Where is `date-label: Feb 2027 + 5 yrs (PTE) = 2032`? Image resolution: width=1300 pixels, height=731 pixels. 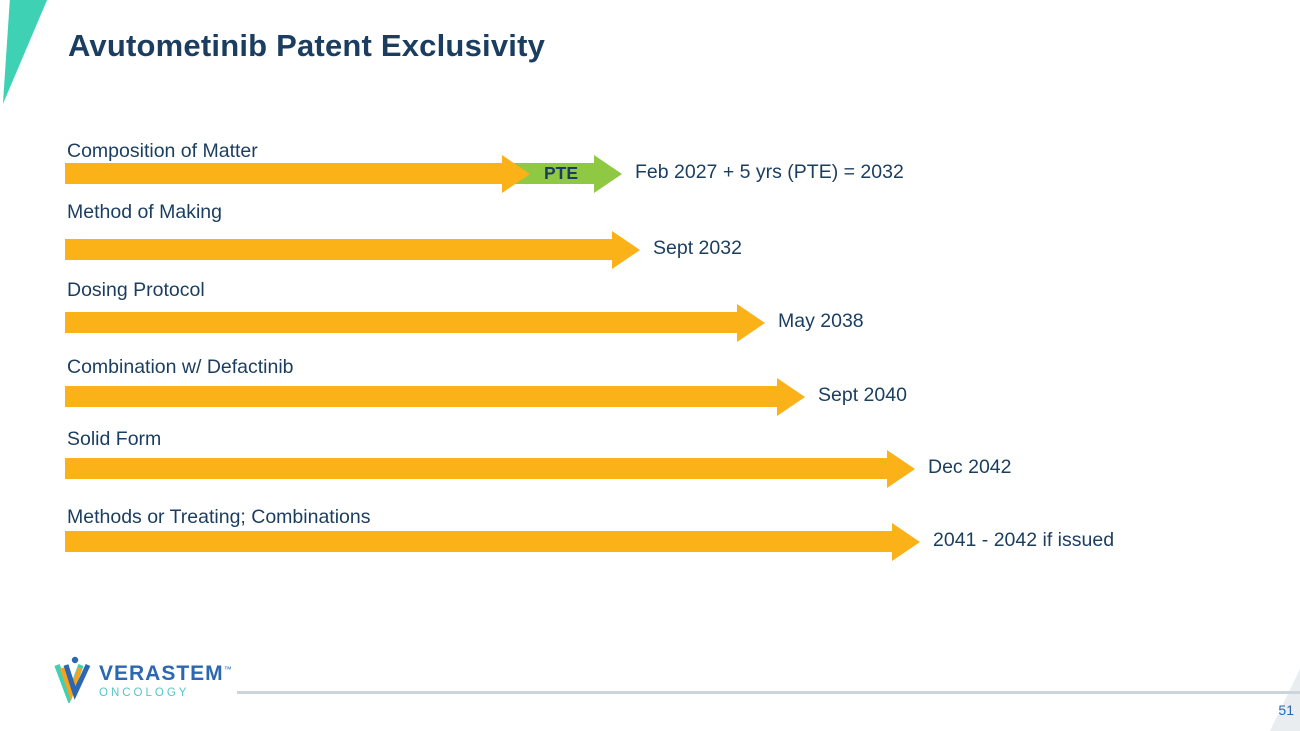
date-label: Feb 2027 + 5 yrs (PTE) = 2032 is located at coordinates (769, 172).